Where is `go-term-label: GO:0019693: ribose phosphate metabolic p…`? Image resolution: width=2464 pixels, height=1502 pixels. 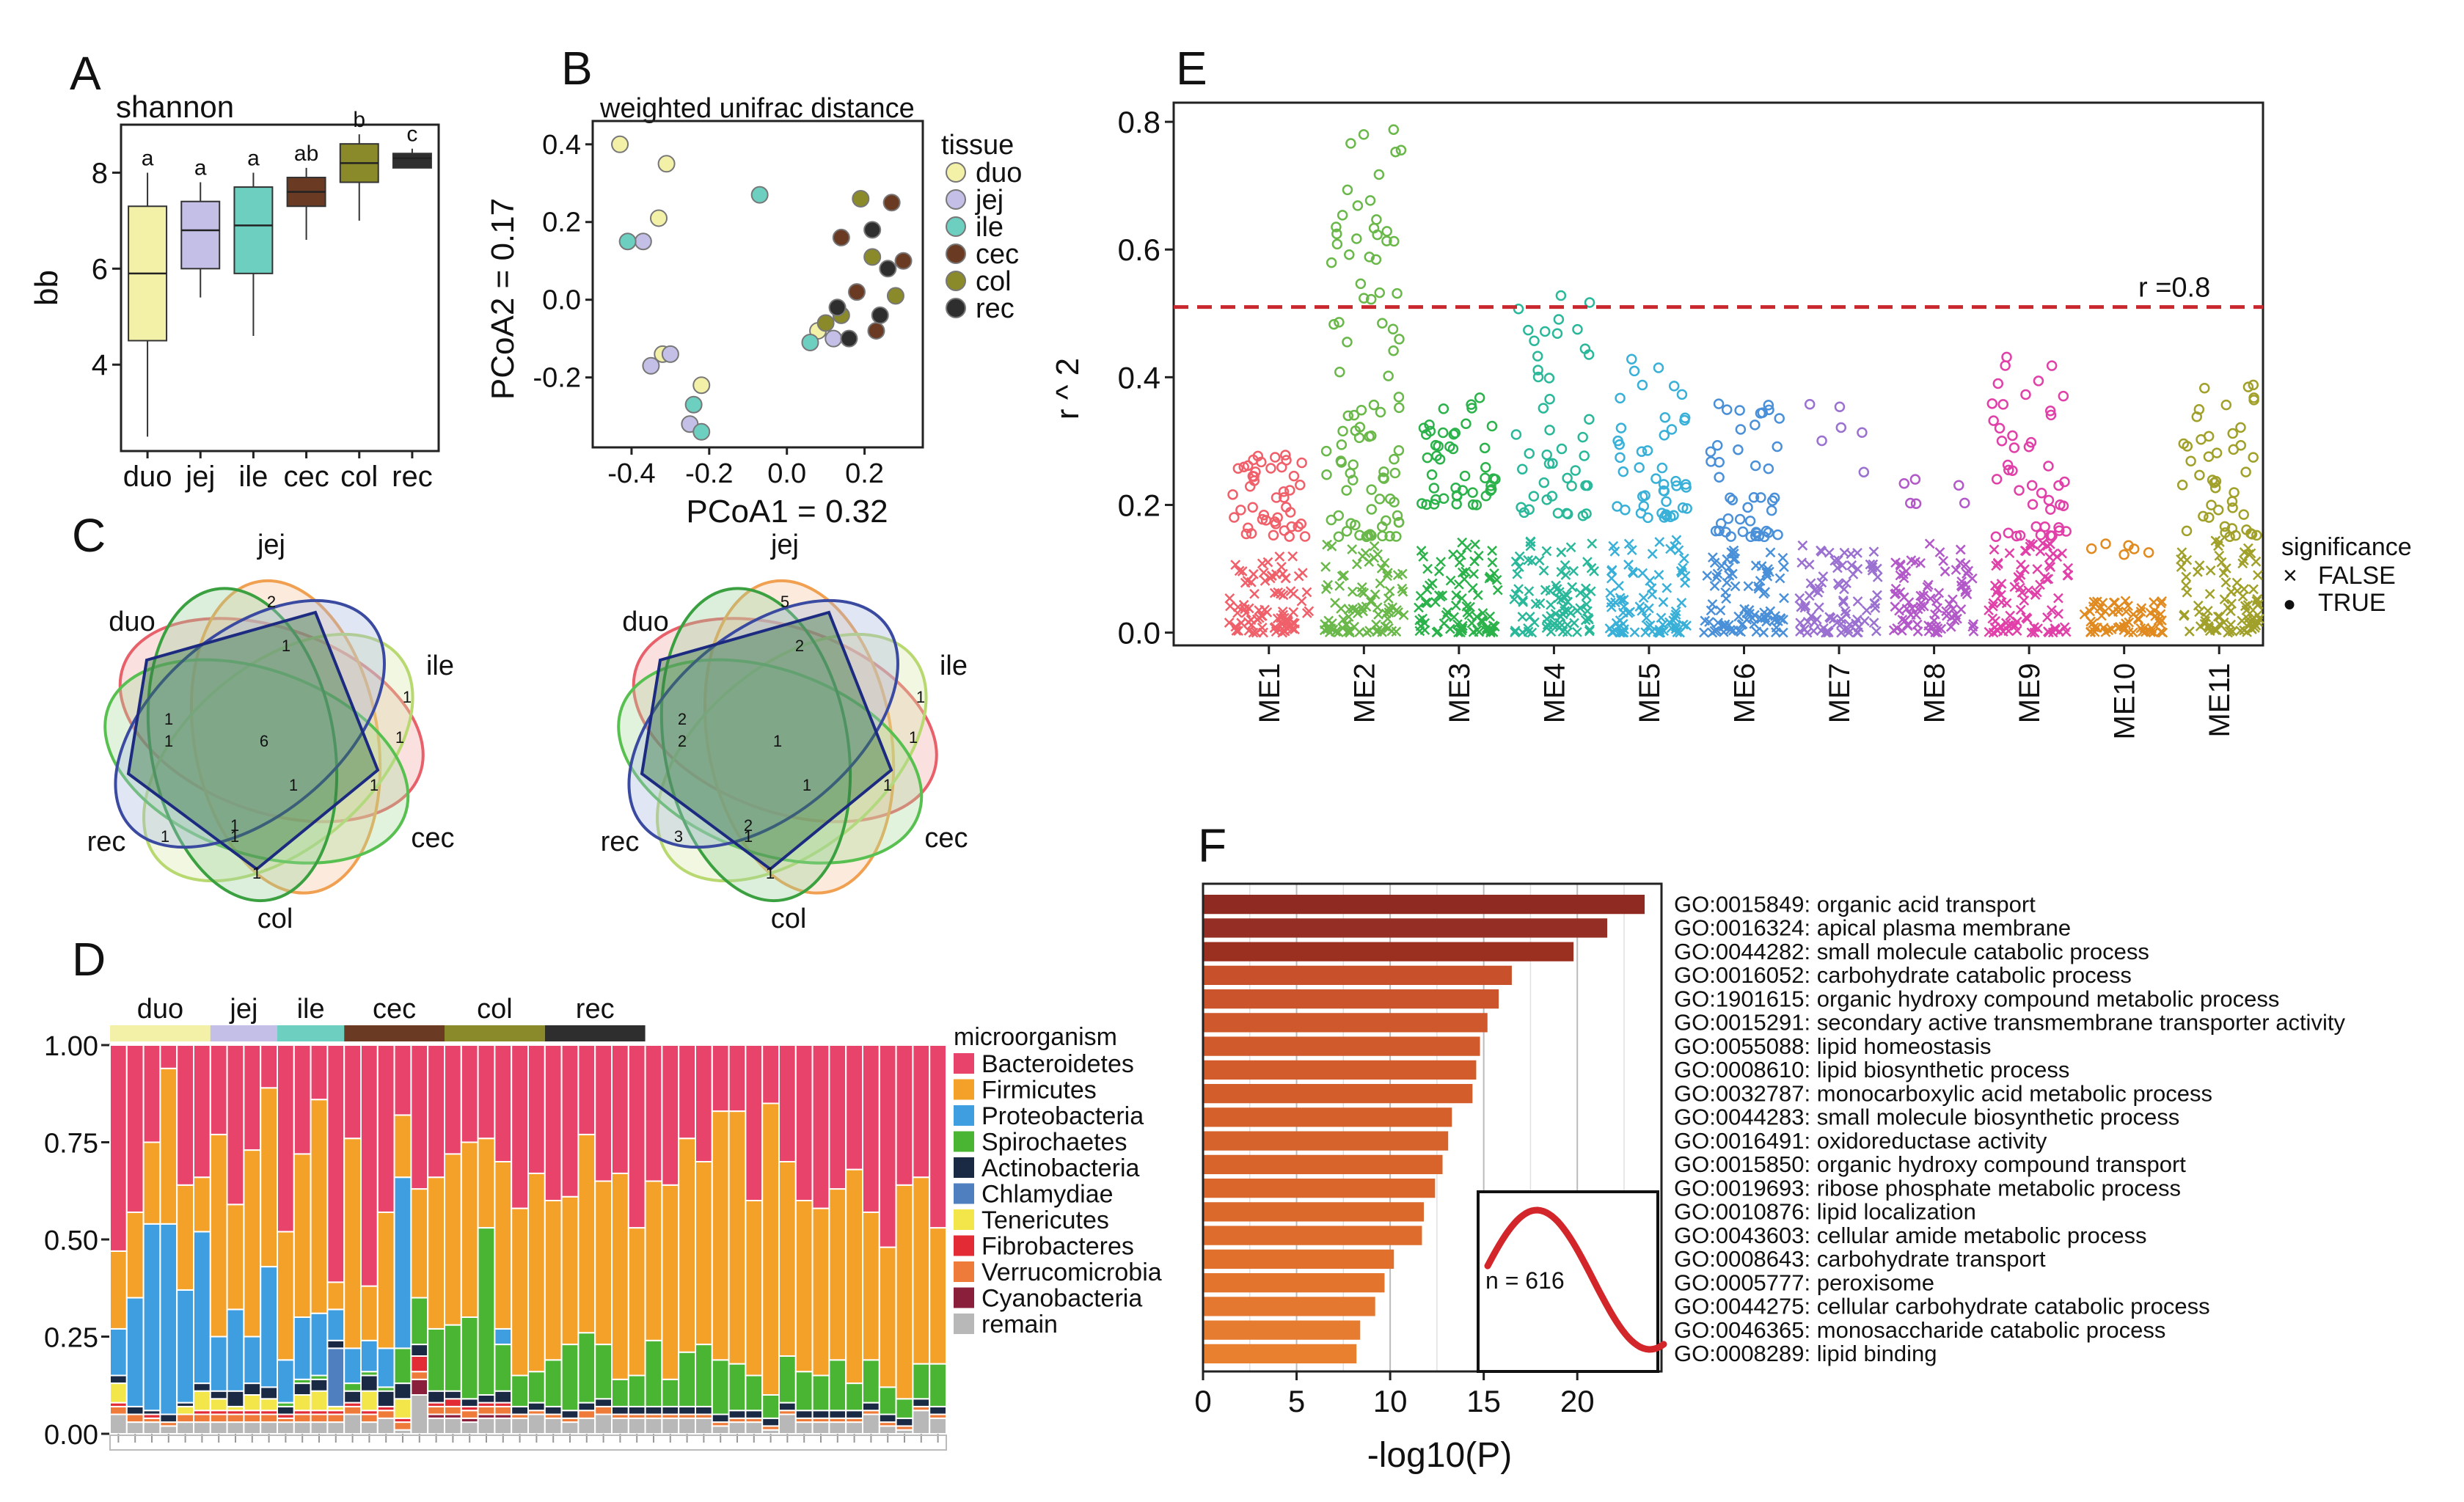
go-term-label: GO:0019693: ribose phosphate metabolic p… is located at coordinates (1928, 1188).